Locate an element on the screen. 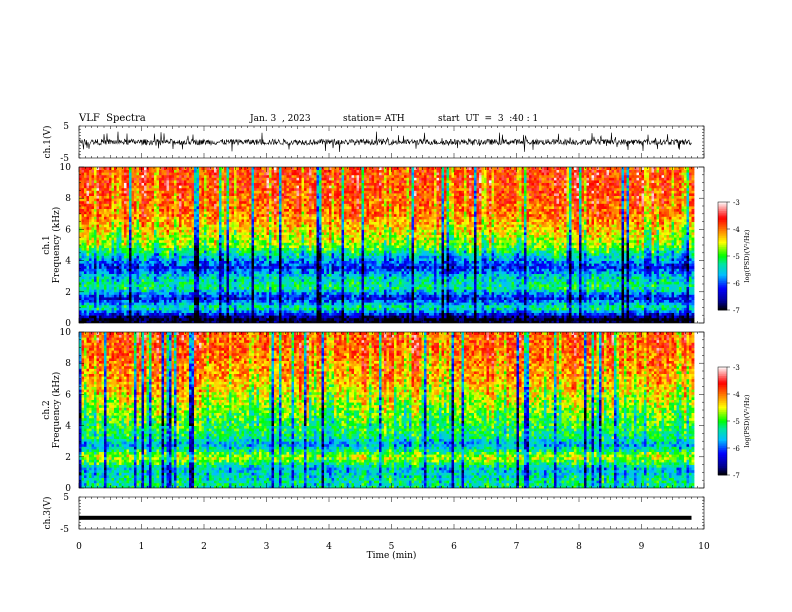 Image resolution: width=792 pixels, height=612 pixels. ch1-colorbar-tick-label: -4 is located at coordinates (736, 230).